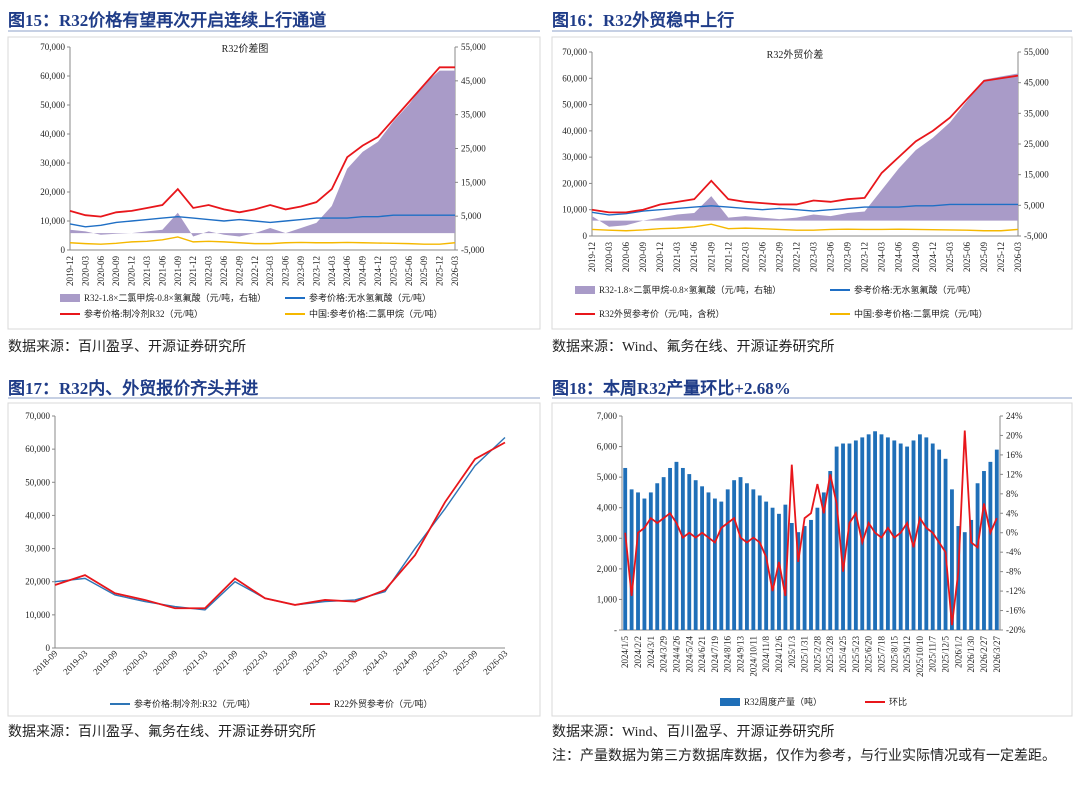  I want to click on y-tick-label: 6,000, so click(607, 447).